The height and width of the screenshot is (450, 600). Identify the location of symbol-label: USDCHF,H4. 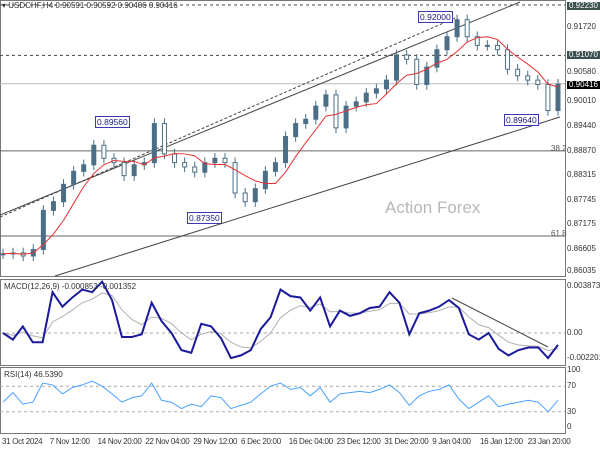
(31, 5).